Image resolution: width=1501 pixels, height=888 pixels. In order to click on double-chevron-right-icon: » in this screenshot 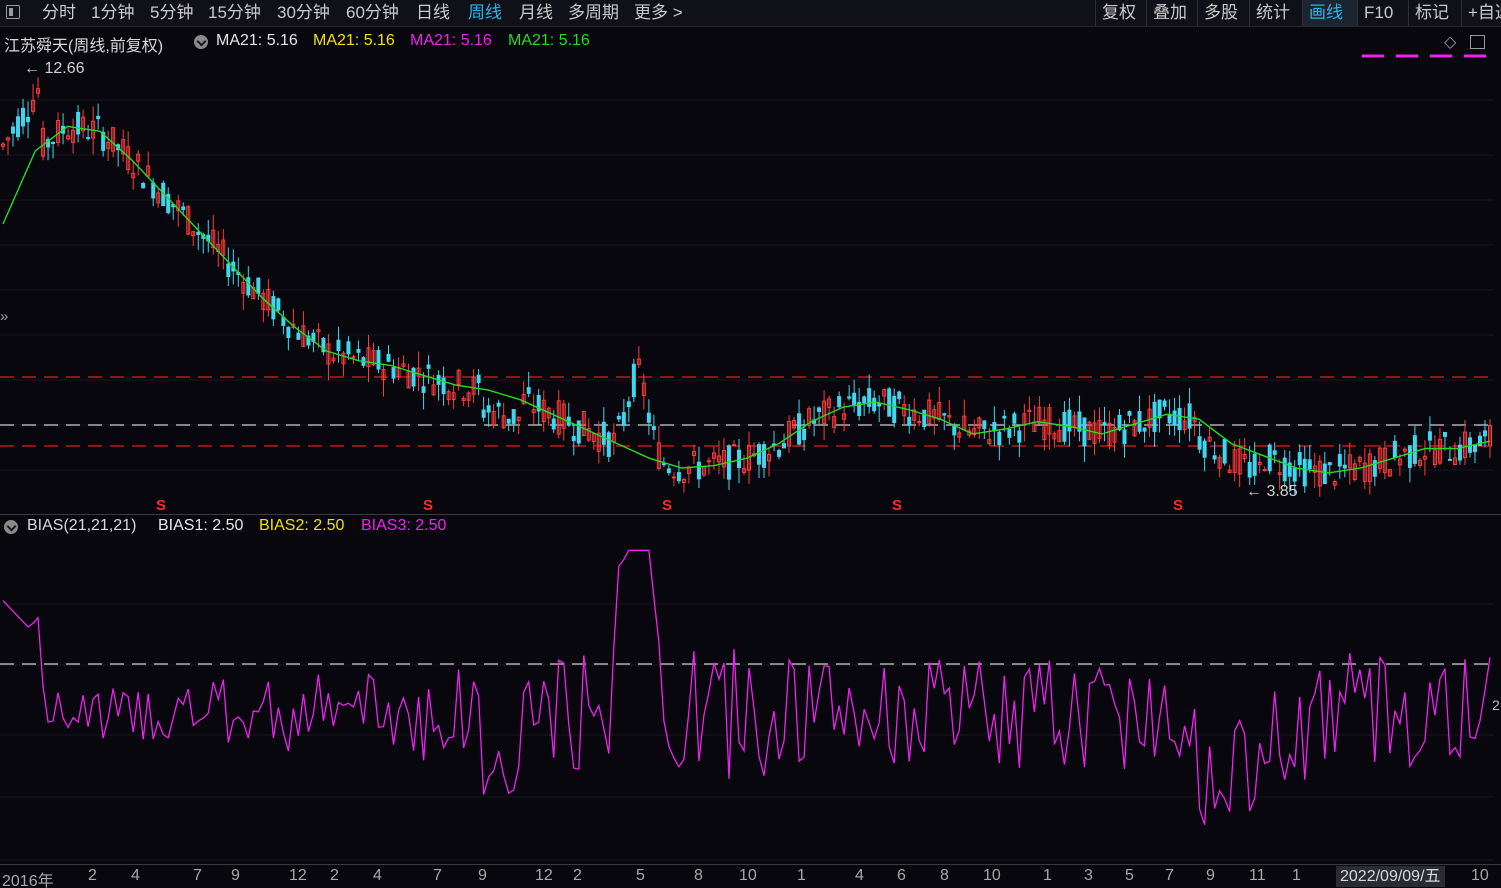, I will do `click(4, 316)`.